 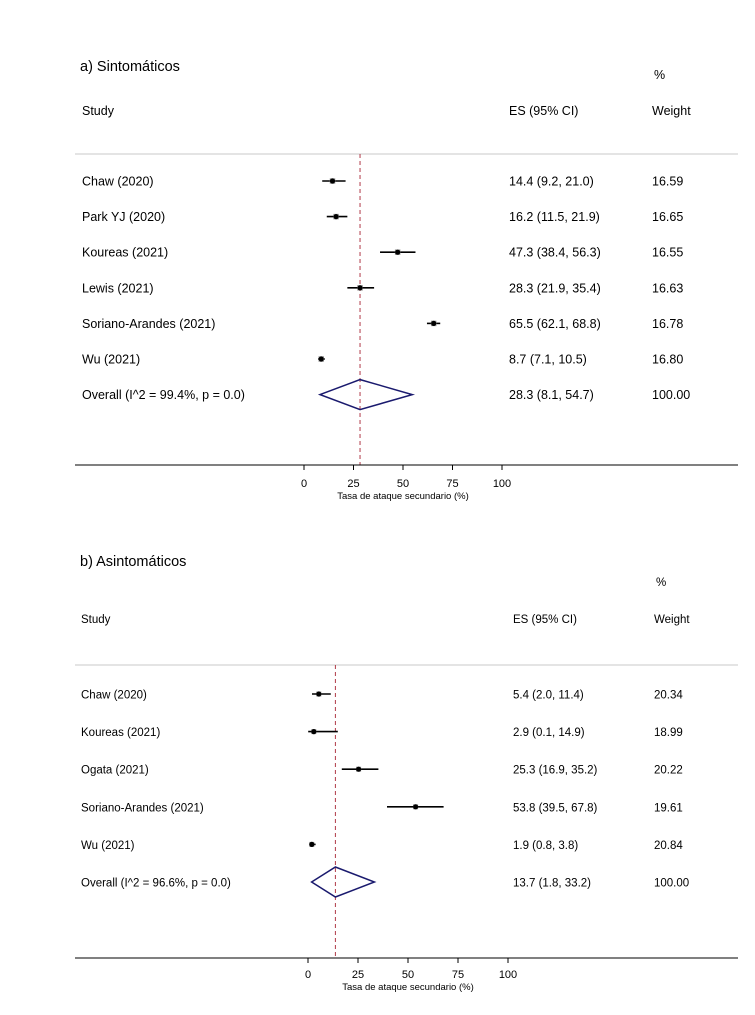 What do you see at coordinates (555, 253) in the screenshot?
I see `study-es-ci: 47.3 (38.4, 56.3)` at bounding box center [555, 253].